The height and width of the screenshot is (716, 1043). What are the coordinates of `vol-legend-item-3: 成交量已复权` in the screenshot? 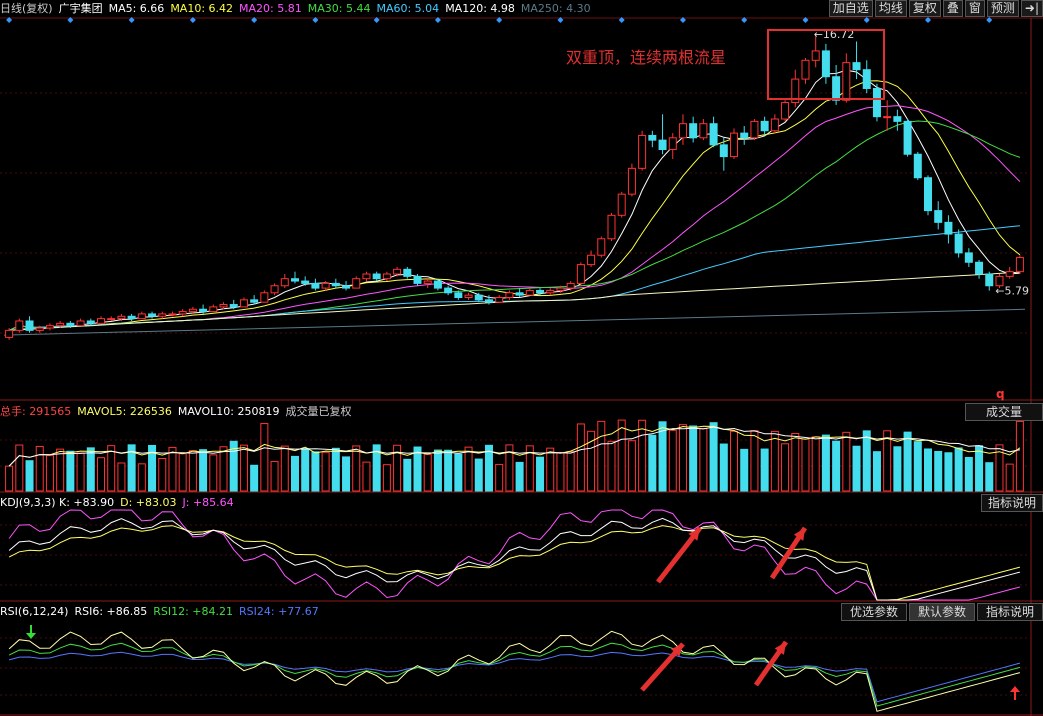 It's located at (318, 411).